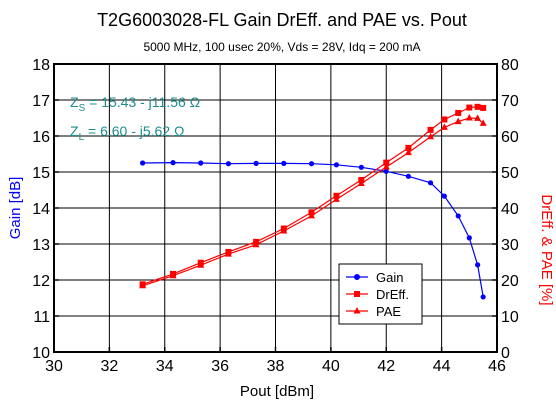 This screenshot has height=404, width=556. Describe the element at coordinates (41, 245) in the screenshot. I see `y-left-tick-label: 13` at that location.